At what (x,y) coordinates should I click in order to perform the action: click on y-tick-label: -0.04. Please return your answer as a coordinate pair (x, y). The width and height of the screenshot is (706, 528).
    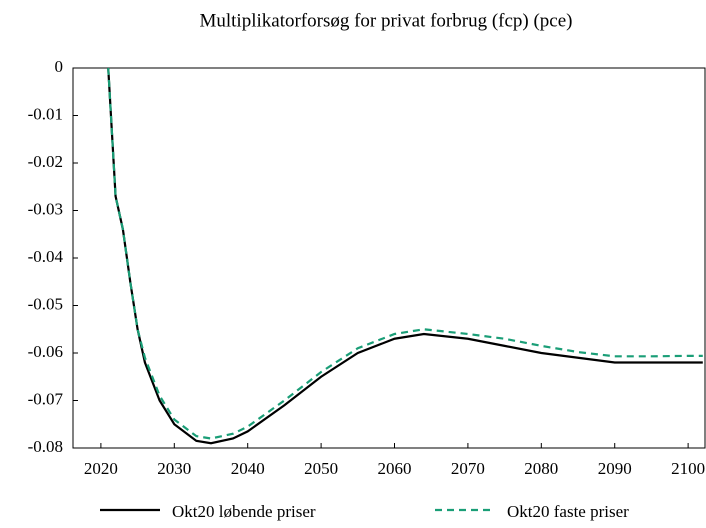
    Looking at the image, I should click on (46, 256).